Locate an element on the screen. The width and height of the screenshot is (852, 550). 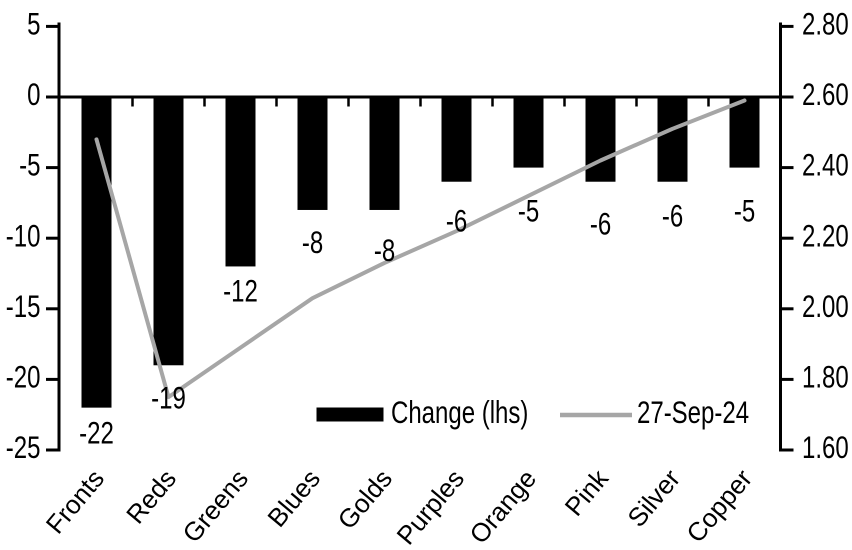
left-axis-tick-label: -10 is located at coordinates (23, 235).